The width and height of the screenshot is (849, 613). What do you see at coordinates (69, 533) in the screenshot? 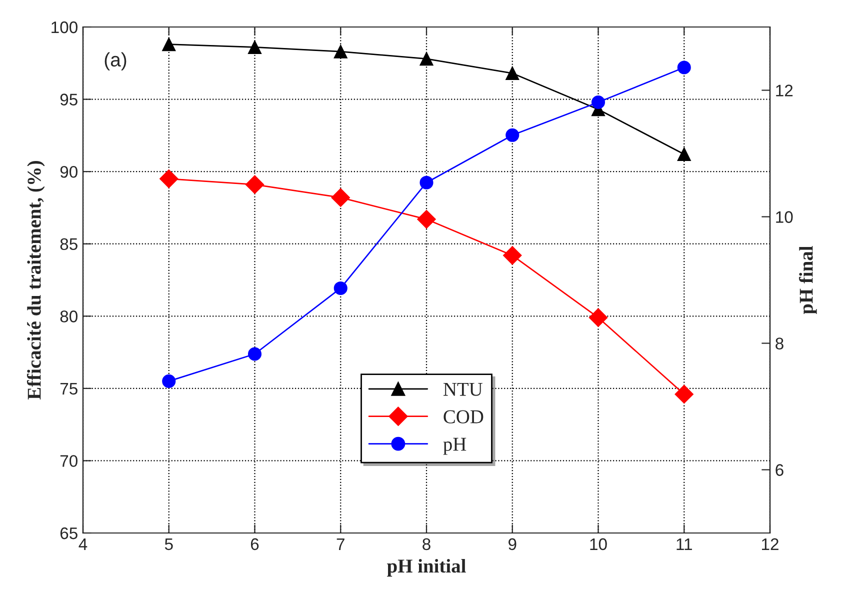
I see `y-tick-label: 65` at bounding box center [69, 533].